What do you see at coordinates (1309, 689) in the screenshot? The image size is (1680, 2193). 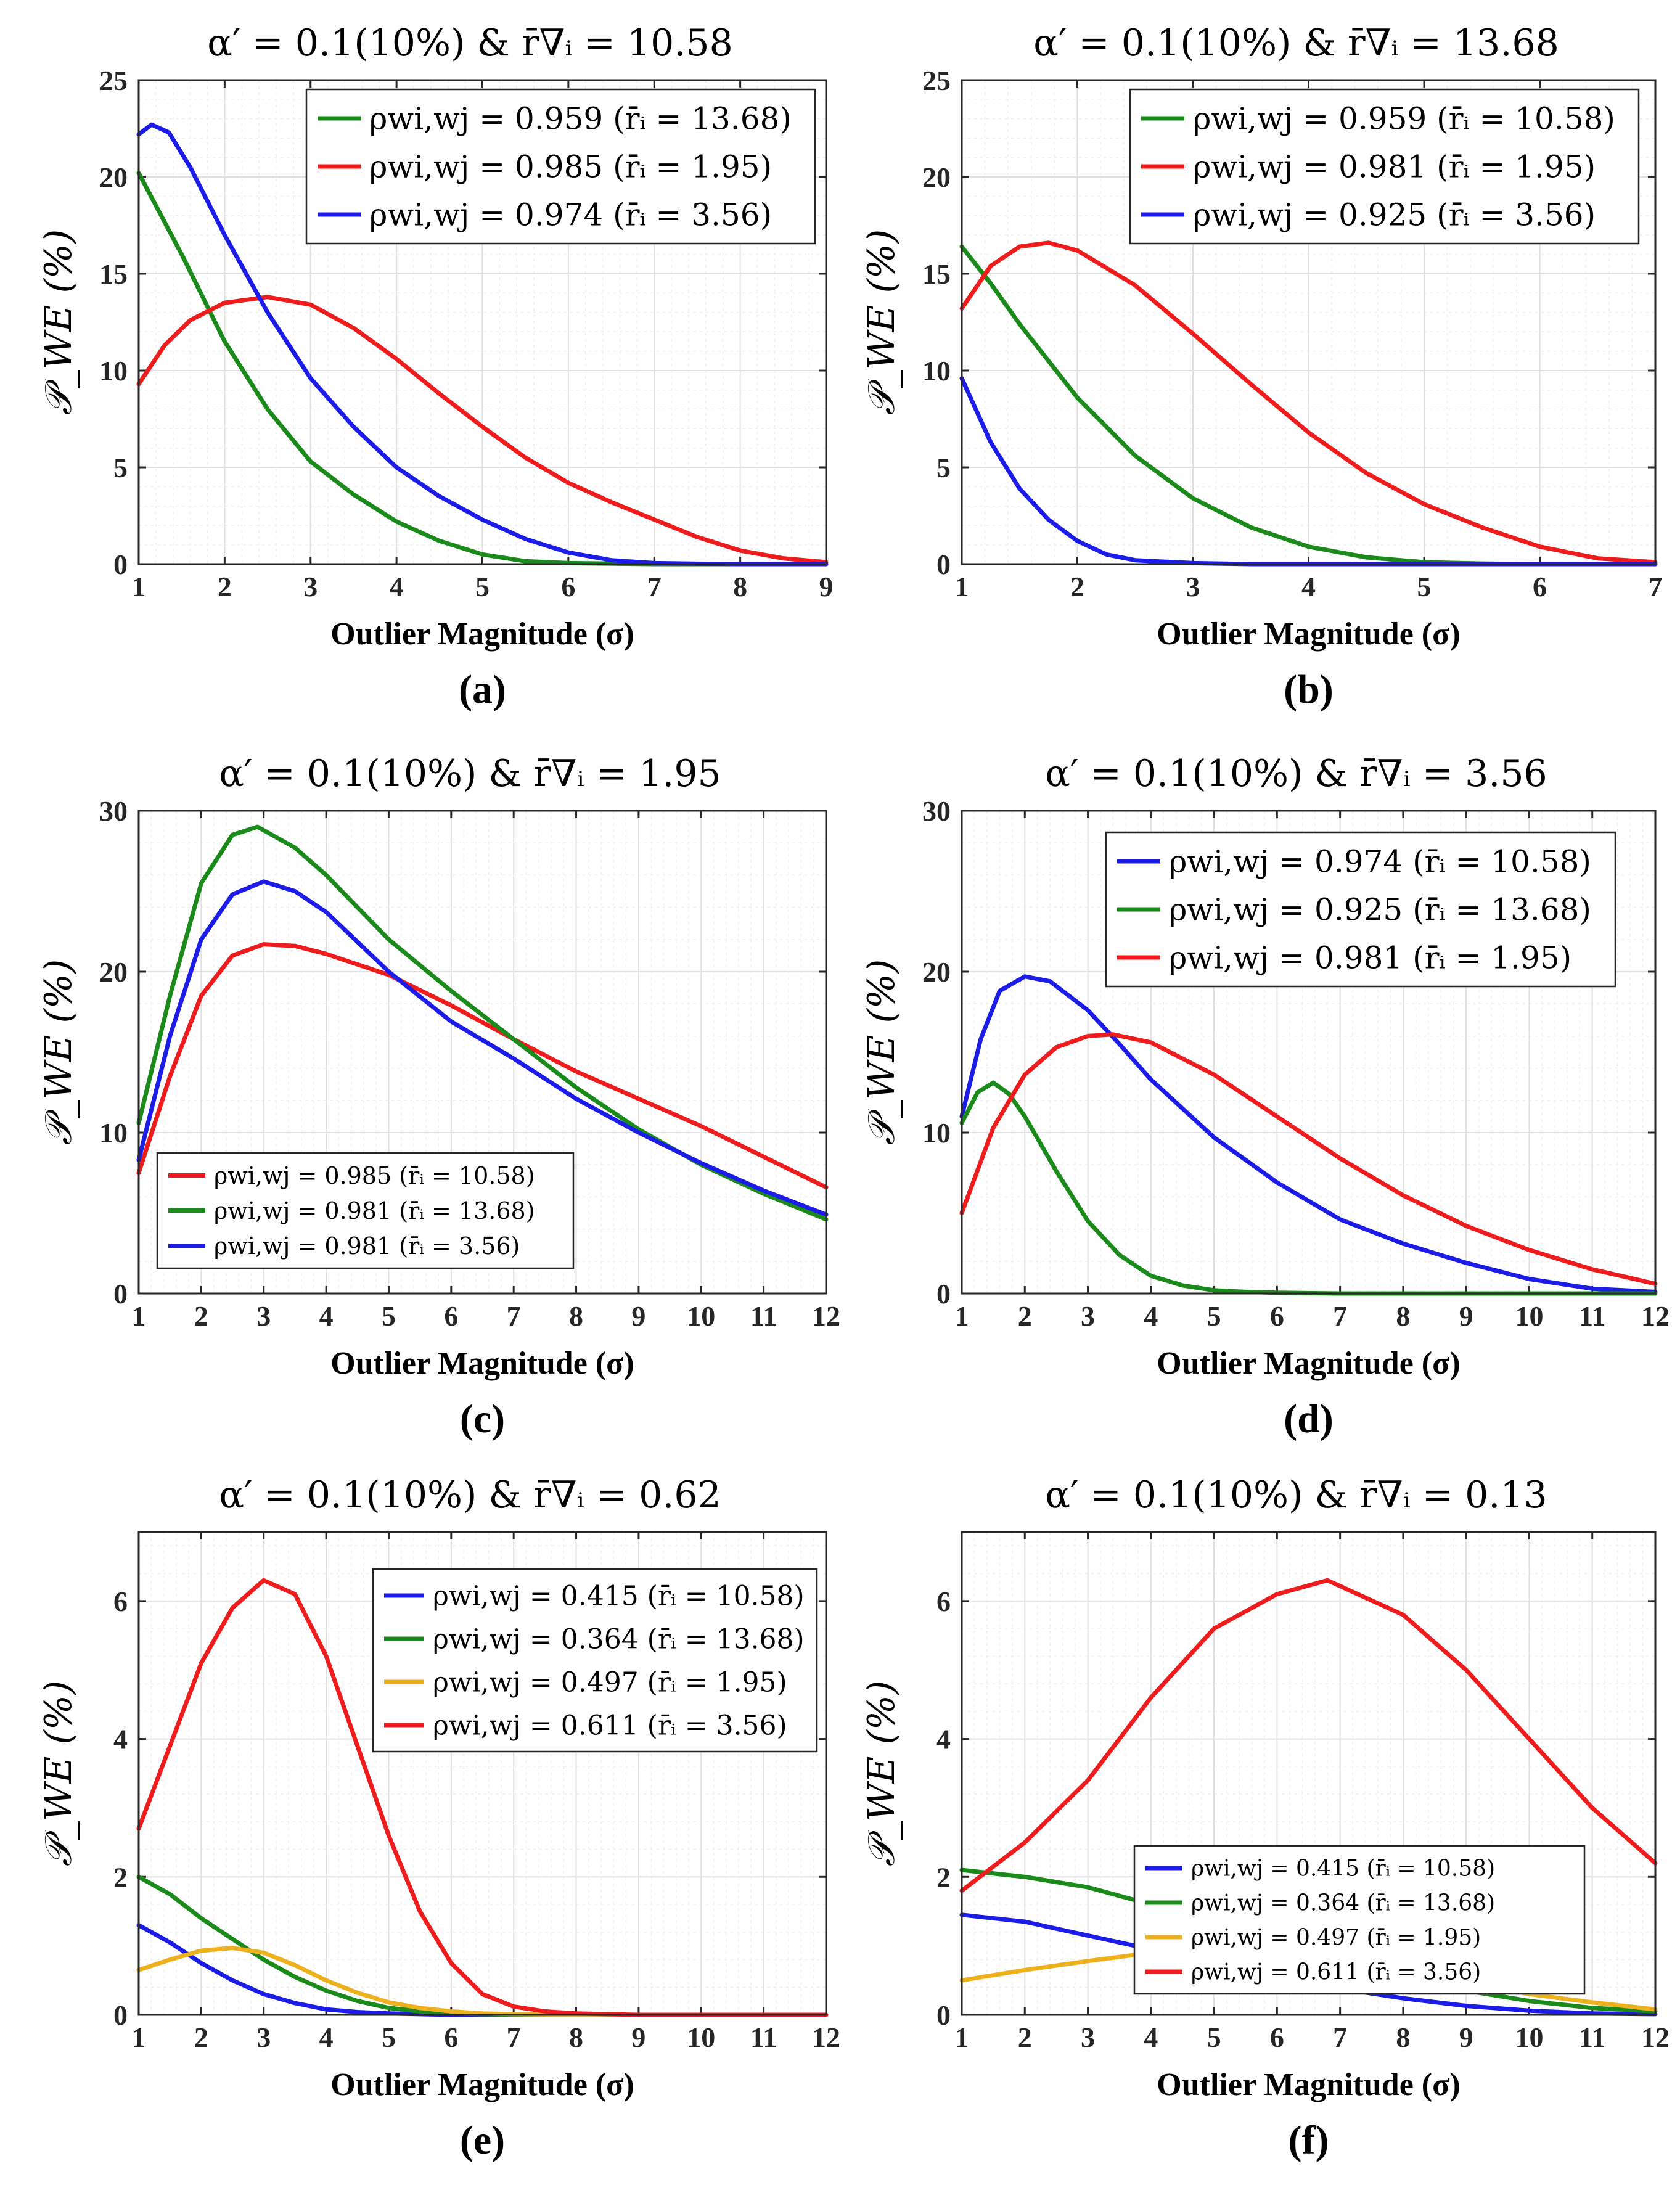 I see `panel-label: (b)` at bounding box center [1309, 689].